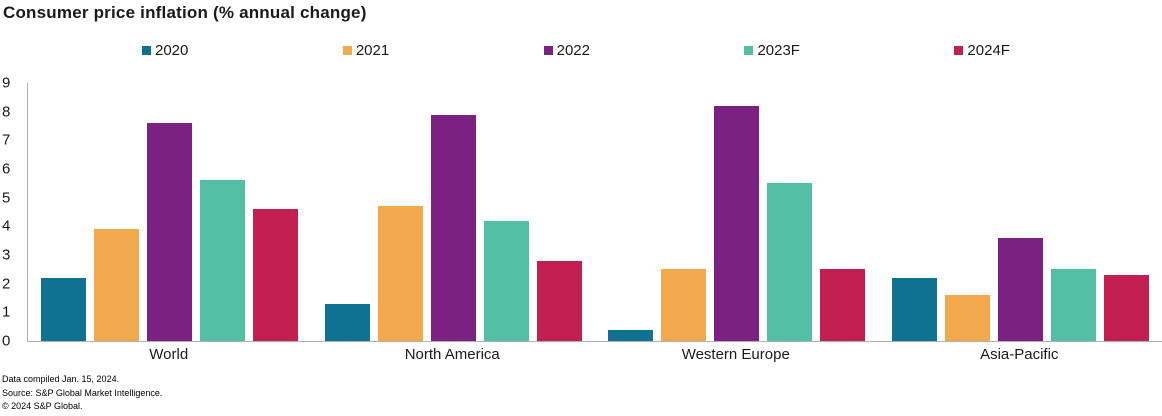 This screenshot has height=416, width=1162. I want to click on bar-2022-world, so click(170, 232).